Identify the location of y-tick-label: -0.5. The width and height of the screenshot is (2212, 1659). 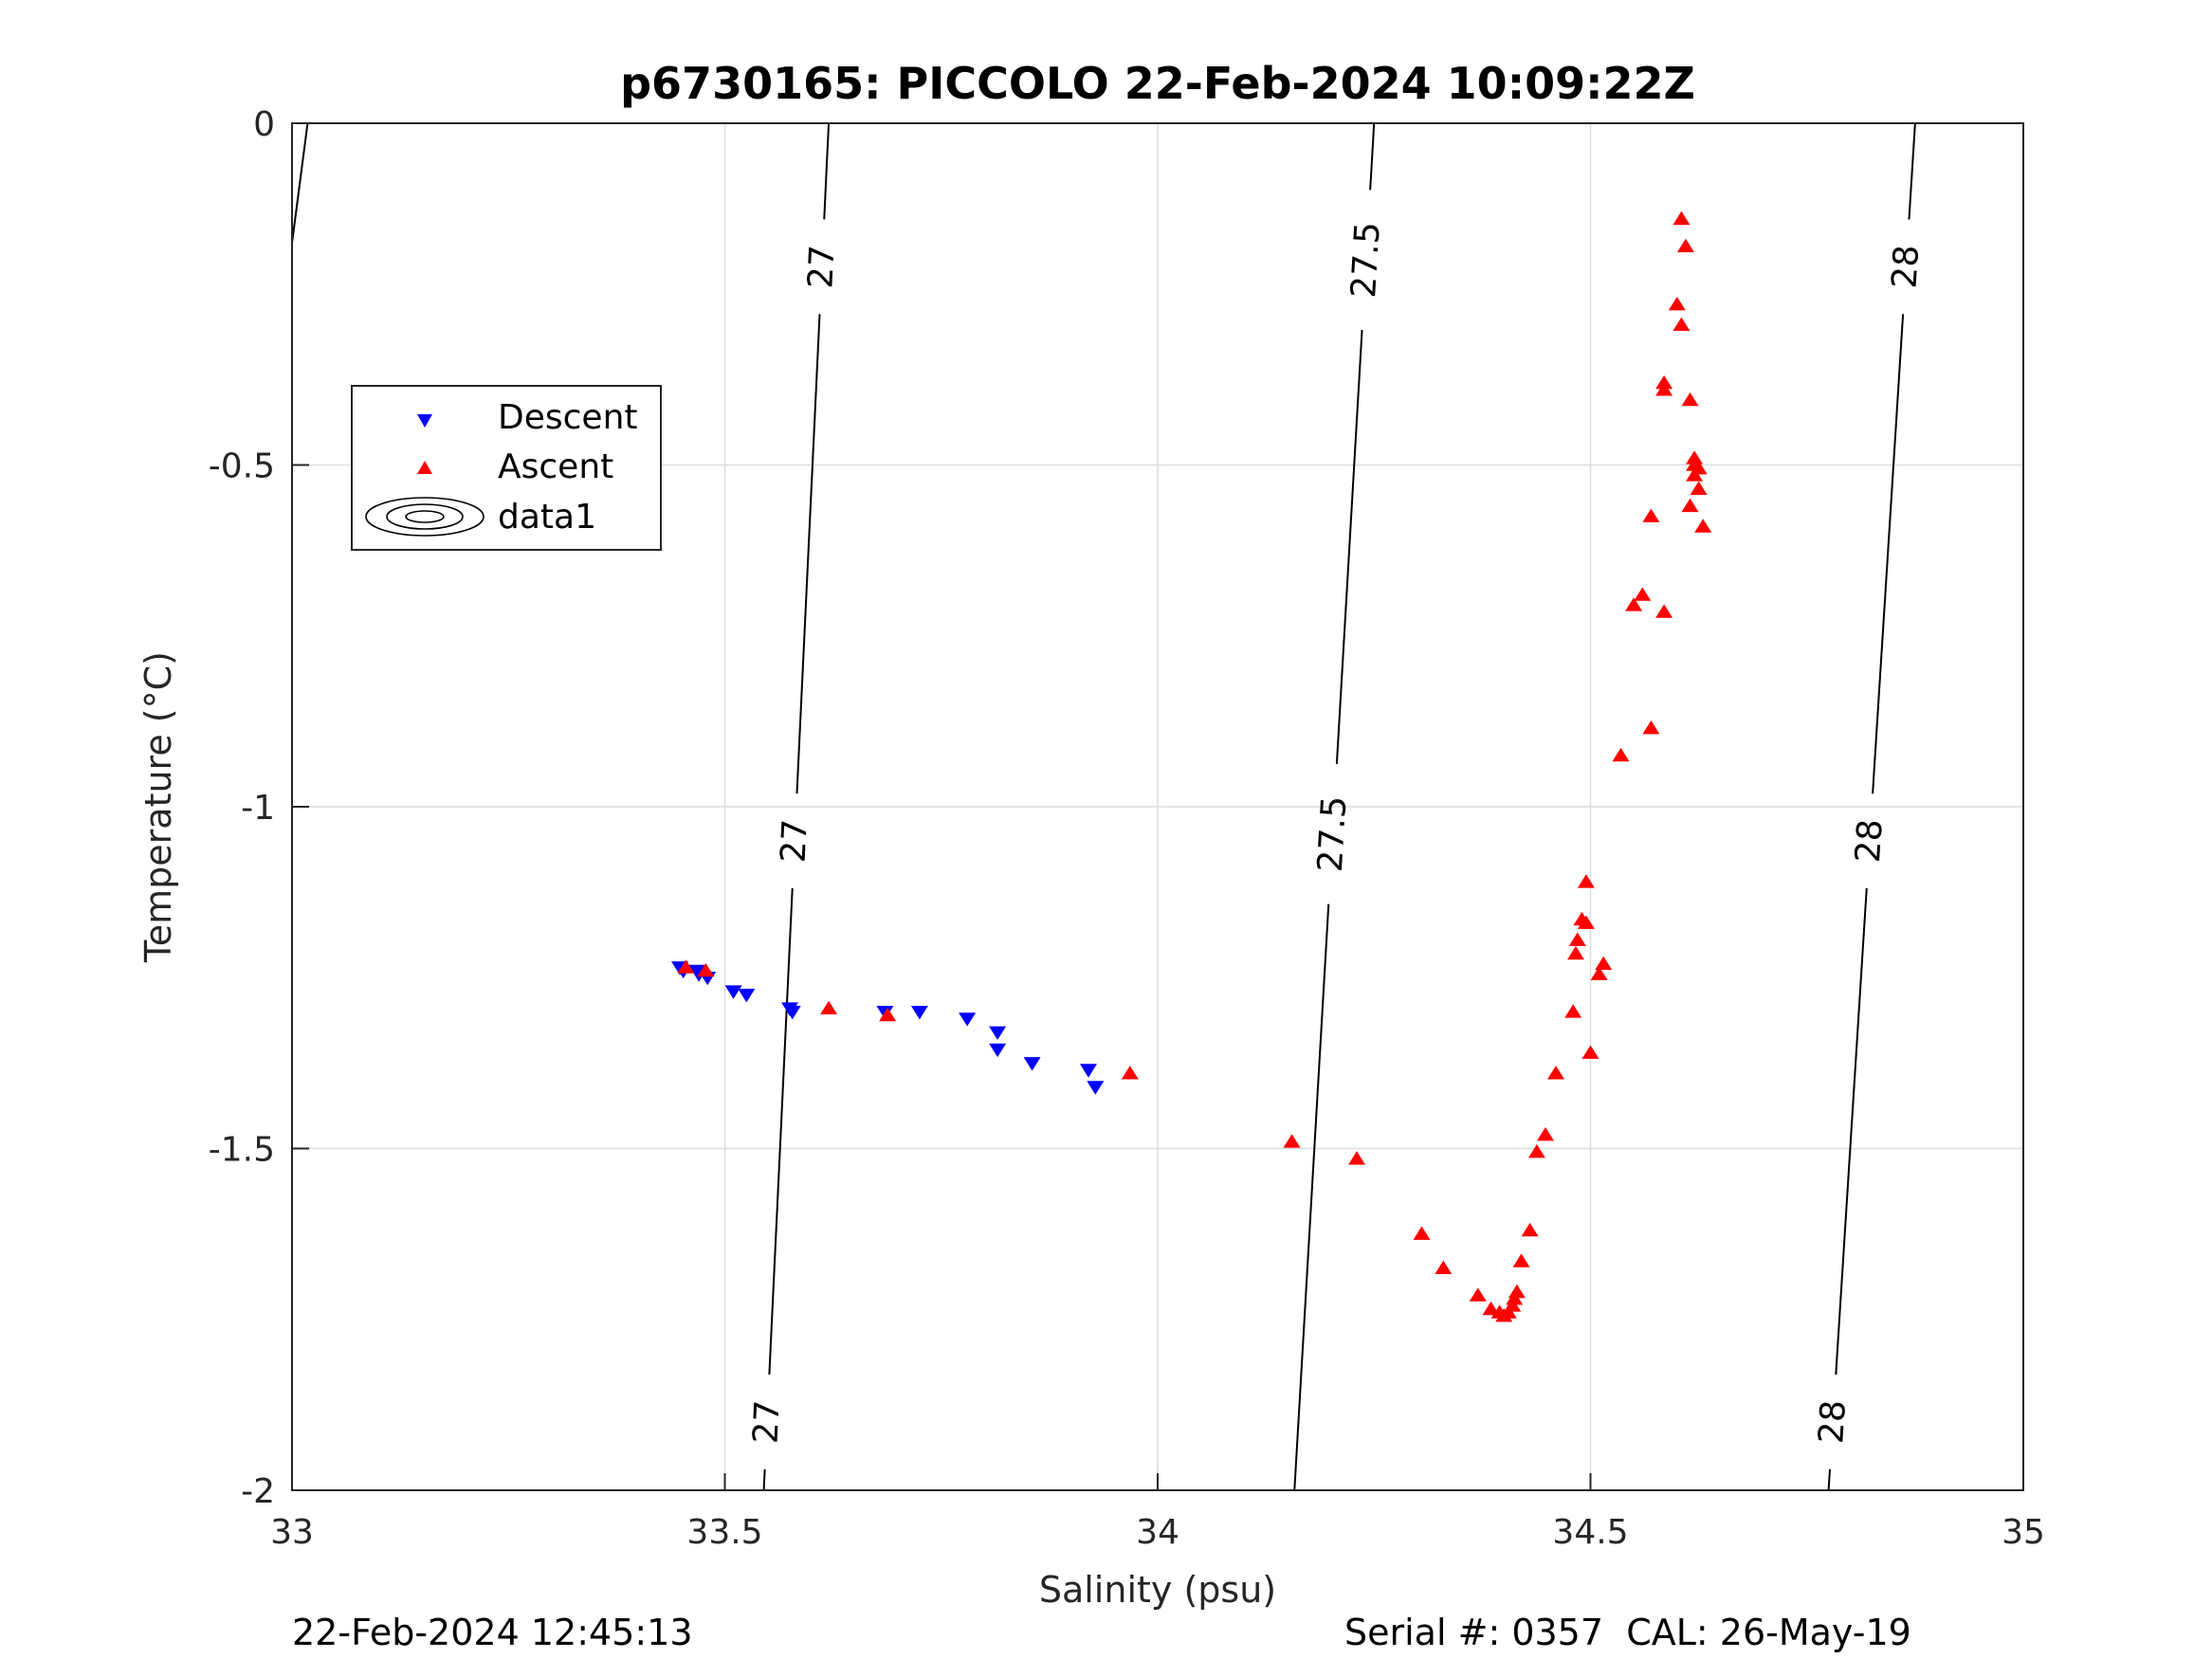
(242, 466).